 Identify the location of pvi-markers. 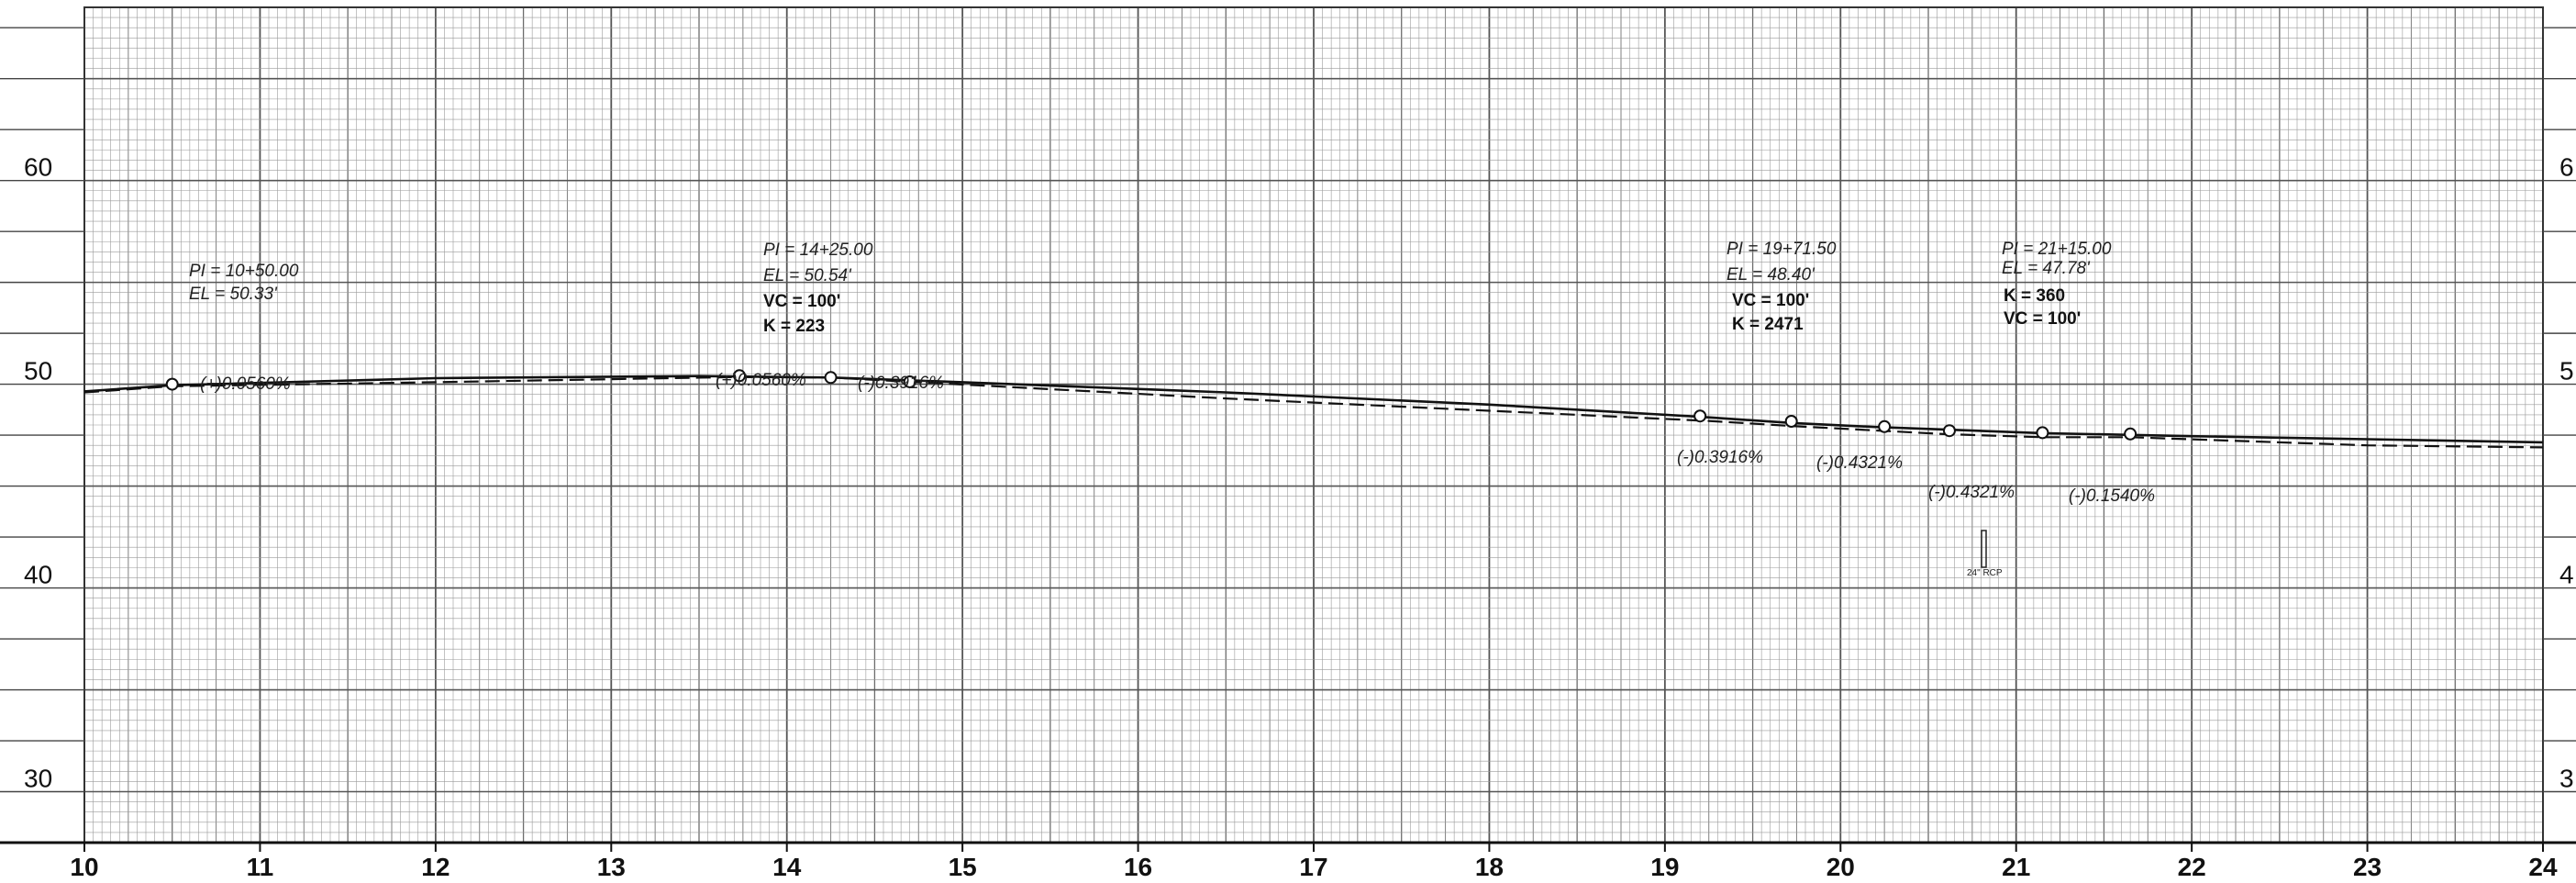
(1151, 405).